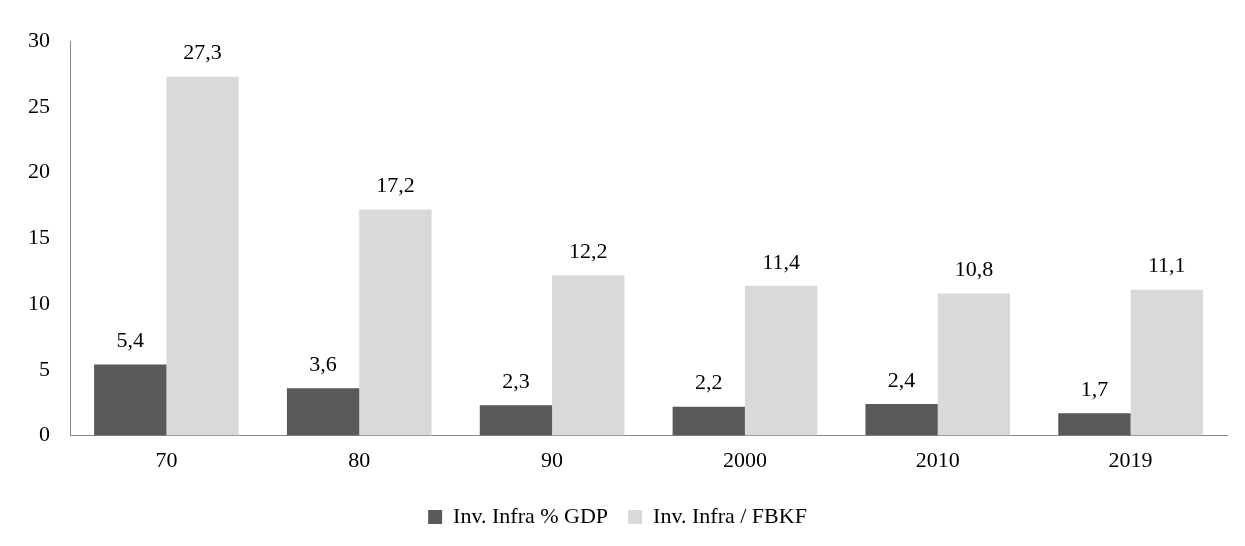 This screenshot has width=1245, height=546. What do you see at coordinates (1166, 265) in the screenshot?
I see `data-label: 11,1` at bounding box center [1166, 265].